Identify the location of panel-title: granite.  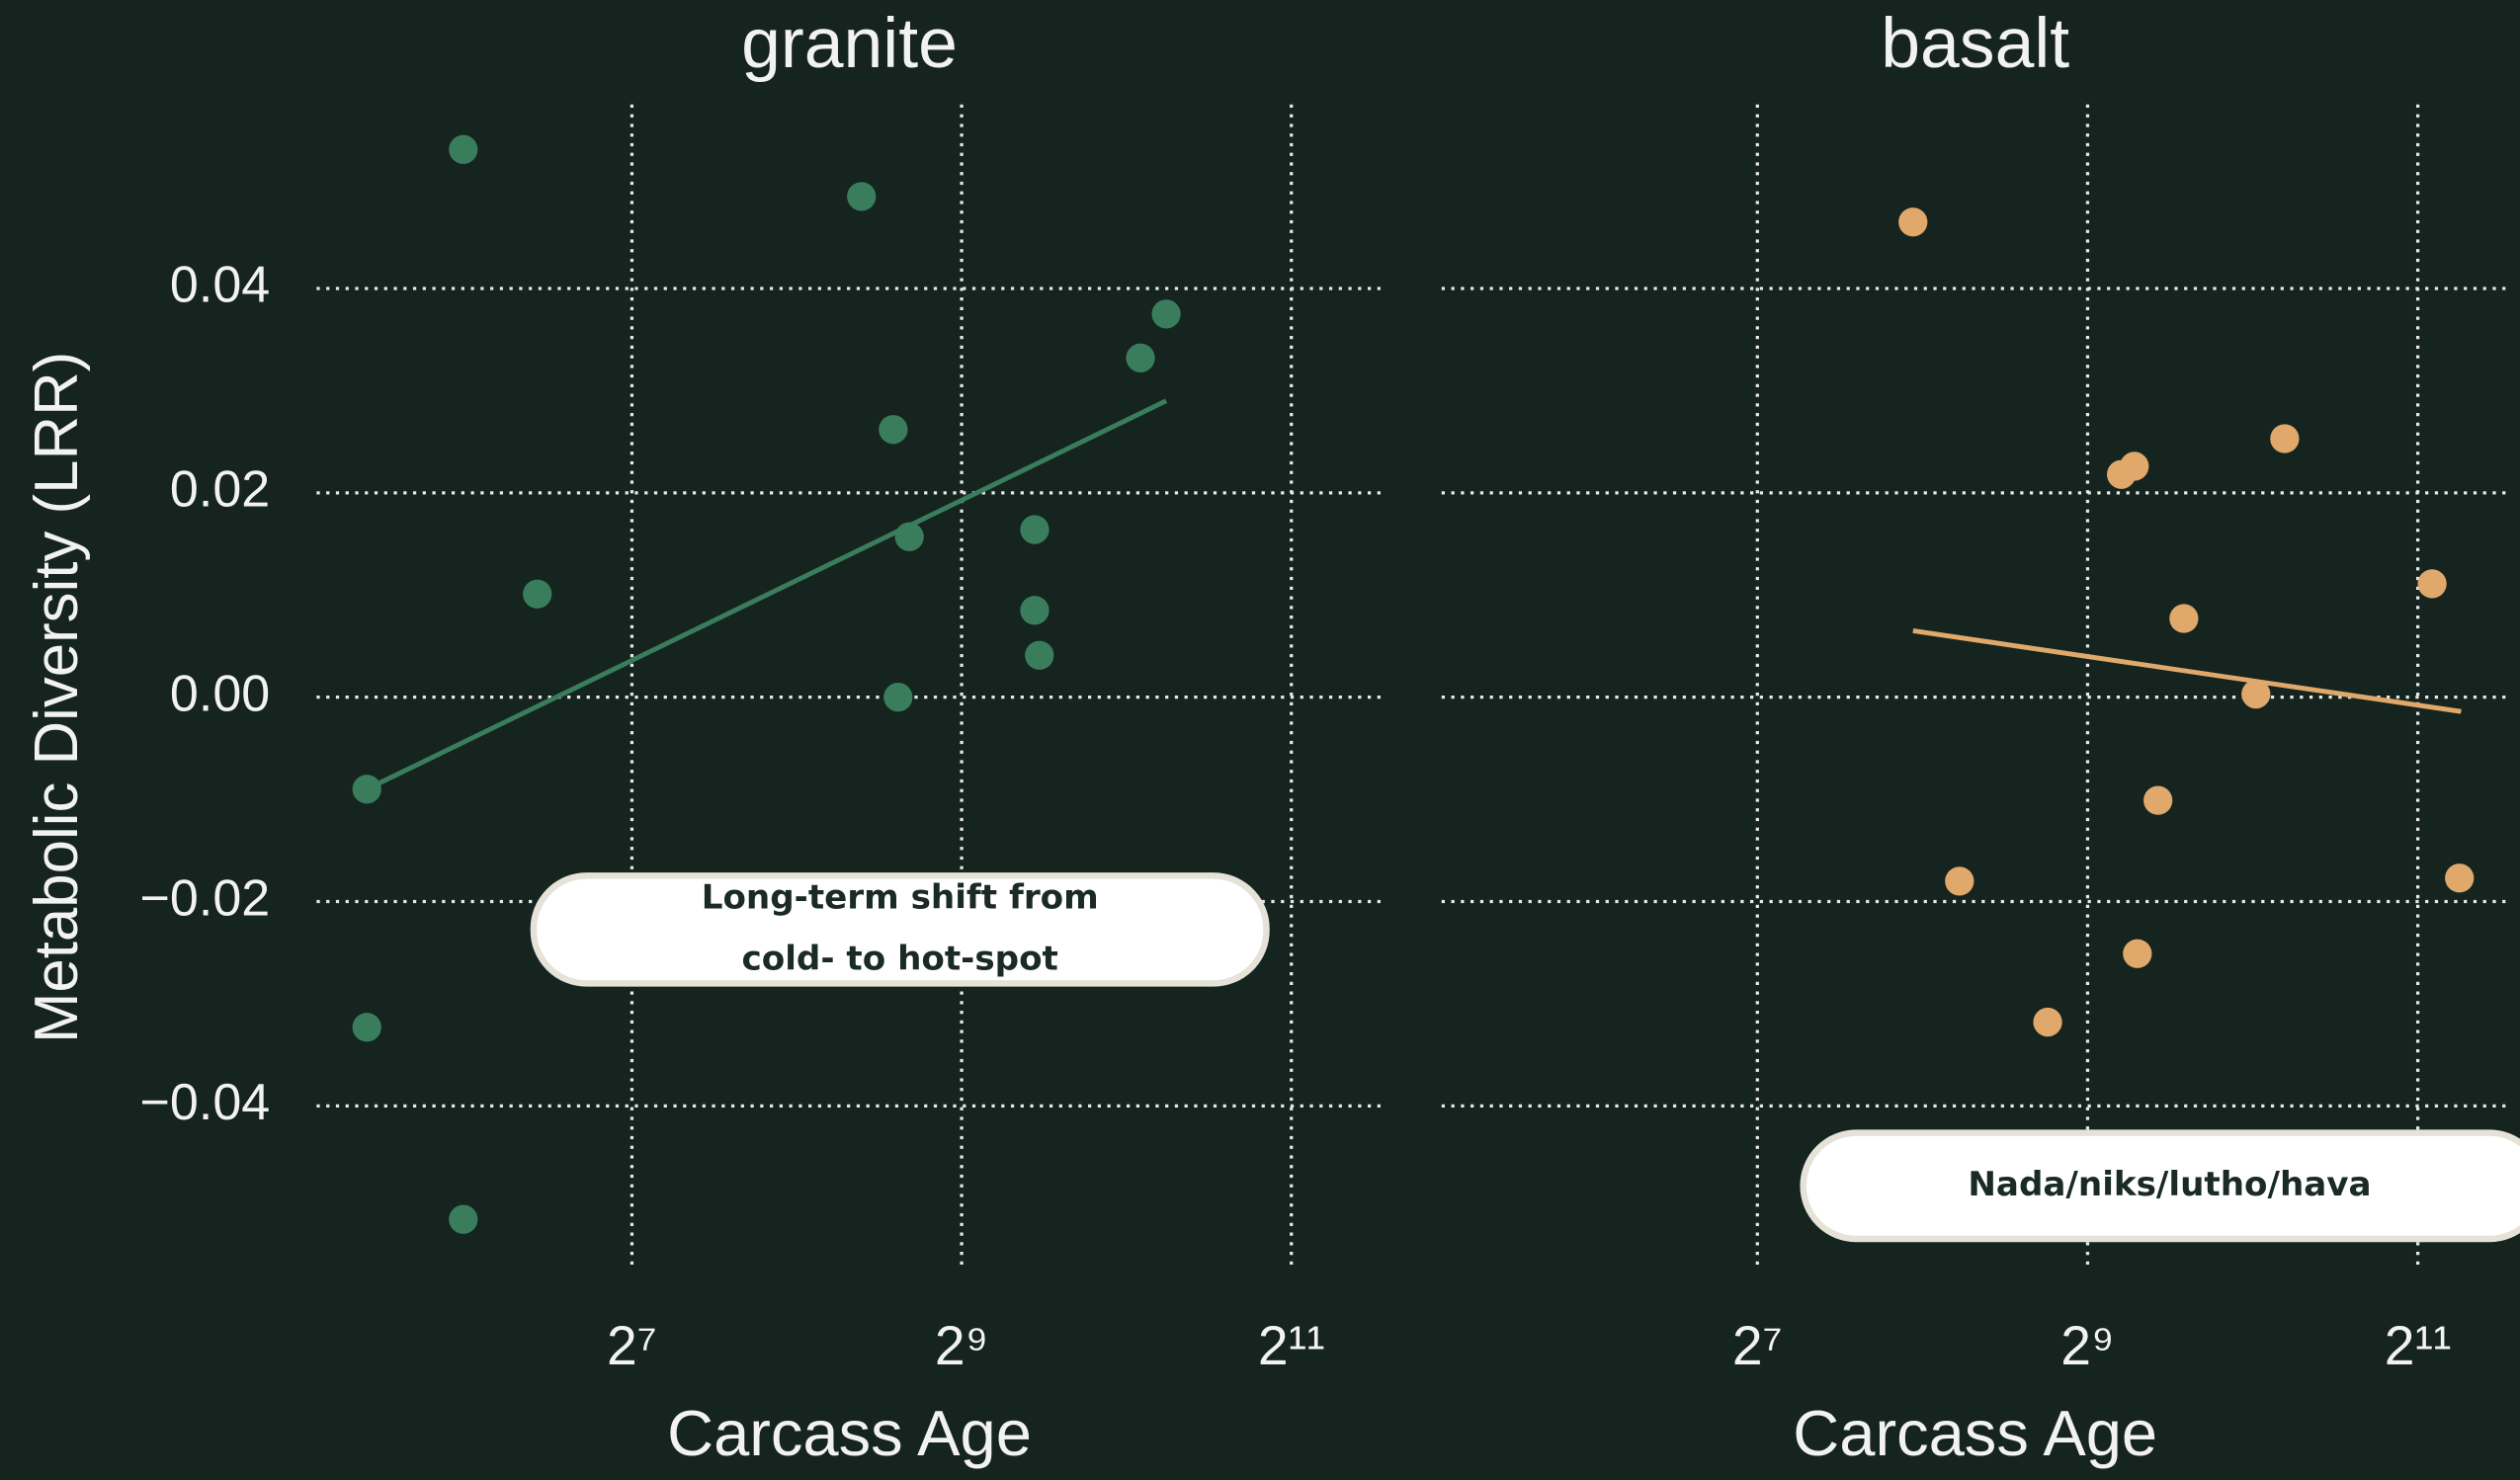
(849, 43).